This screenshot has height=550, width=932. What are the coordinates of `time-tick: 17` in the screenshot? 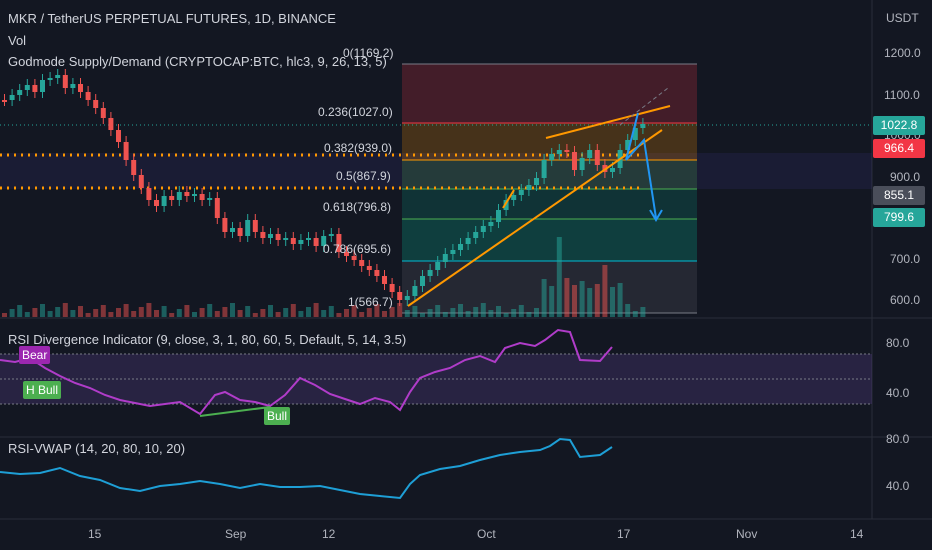 It's located at (624, 534).